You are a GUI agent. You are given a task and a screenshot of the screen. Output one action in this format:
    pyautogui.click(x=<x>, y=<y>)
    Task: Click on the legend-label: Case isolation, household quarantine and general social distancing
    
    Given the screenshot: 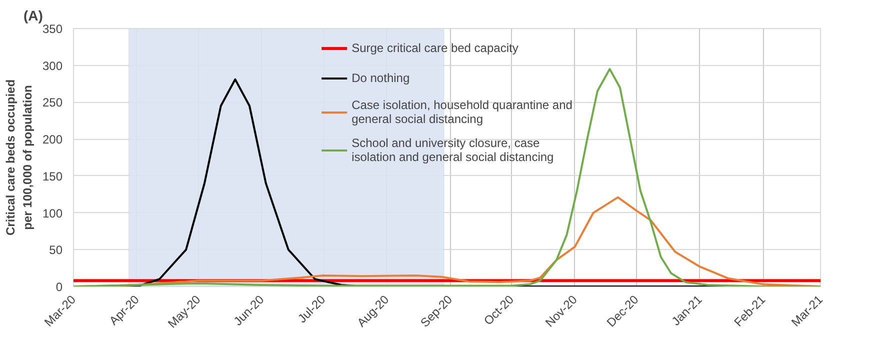 What is the action you would take?
    pyautogui.click(x=462, y=112)
    